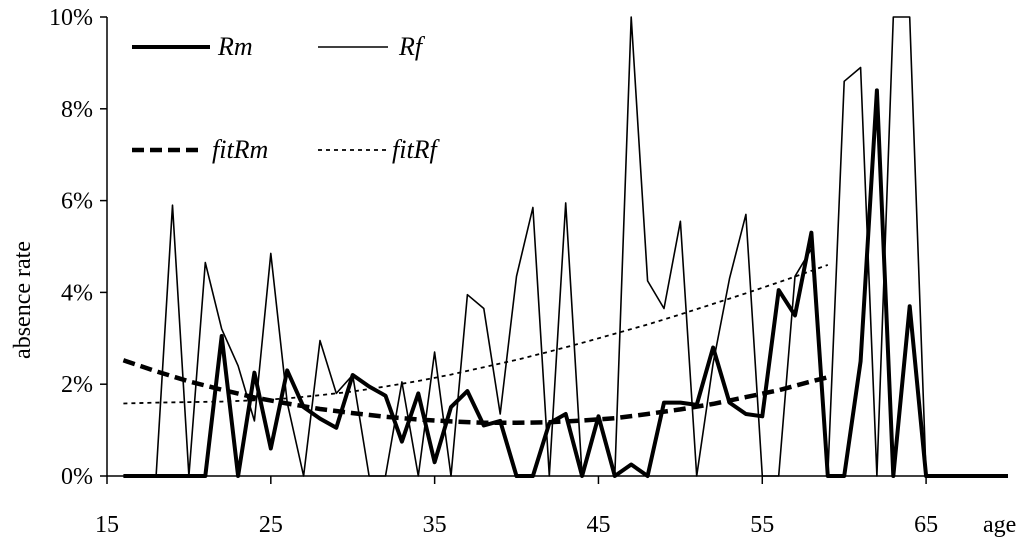 The height and width of the screenshot is (544, 1031). I want to click on legend-label-rm: Rm, so click(235, 46).